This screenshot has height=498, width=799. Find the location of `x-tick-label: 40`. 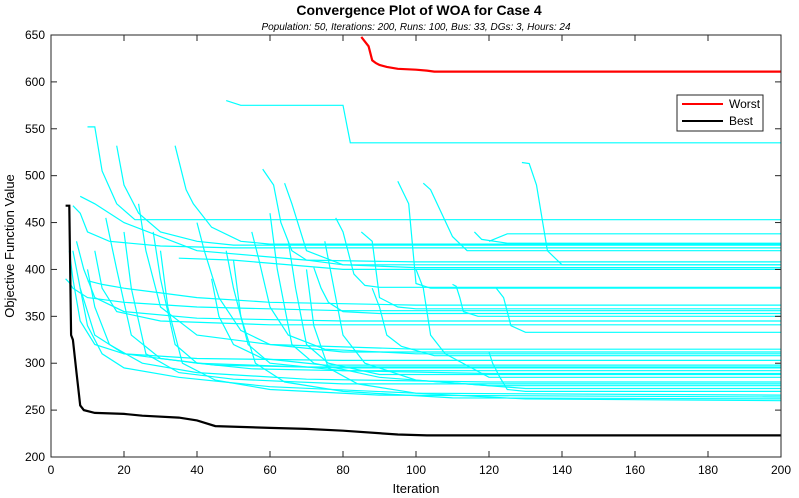

x-tick-label: 40 is located at coordinates (197, 470).